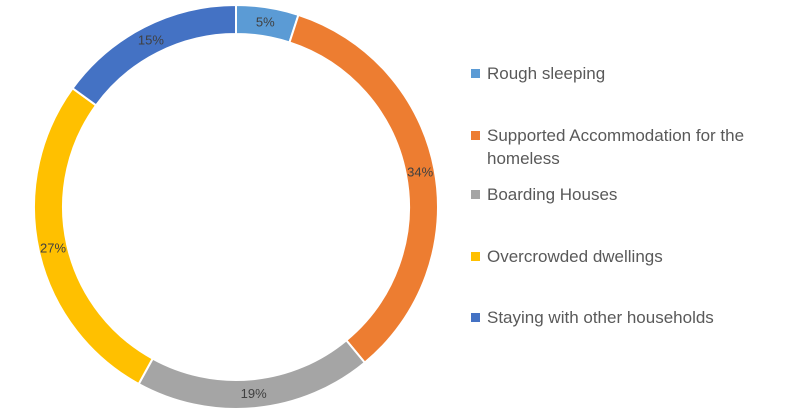 The height and width of the screenshot is (414, 800). What do you see at coordinates (616, 147) in the screenshot?
I see `legend-label-supported-accommodation: Supported Accommodation for the homeless` at bounding box center [616, 147].